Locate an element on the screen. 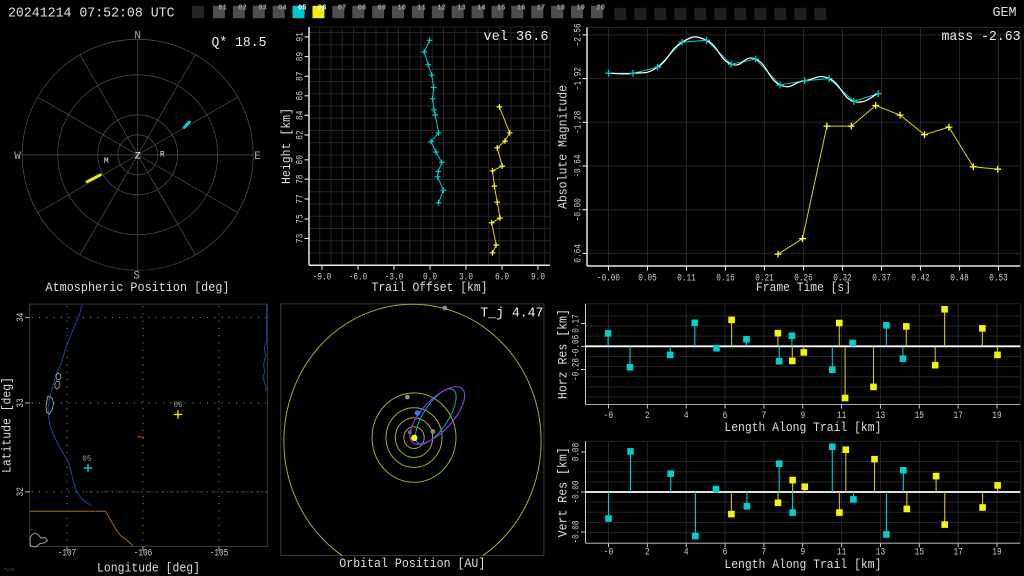 The width and height of the screenshot is (1024, 576). svg-text: 3.0 is located at coordinates (466, 278).